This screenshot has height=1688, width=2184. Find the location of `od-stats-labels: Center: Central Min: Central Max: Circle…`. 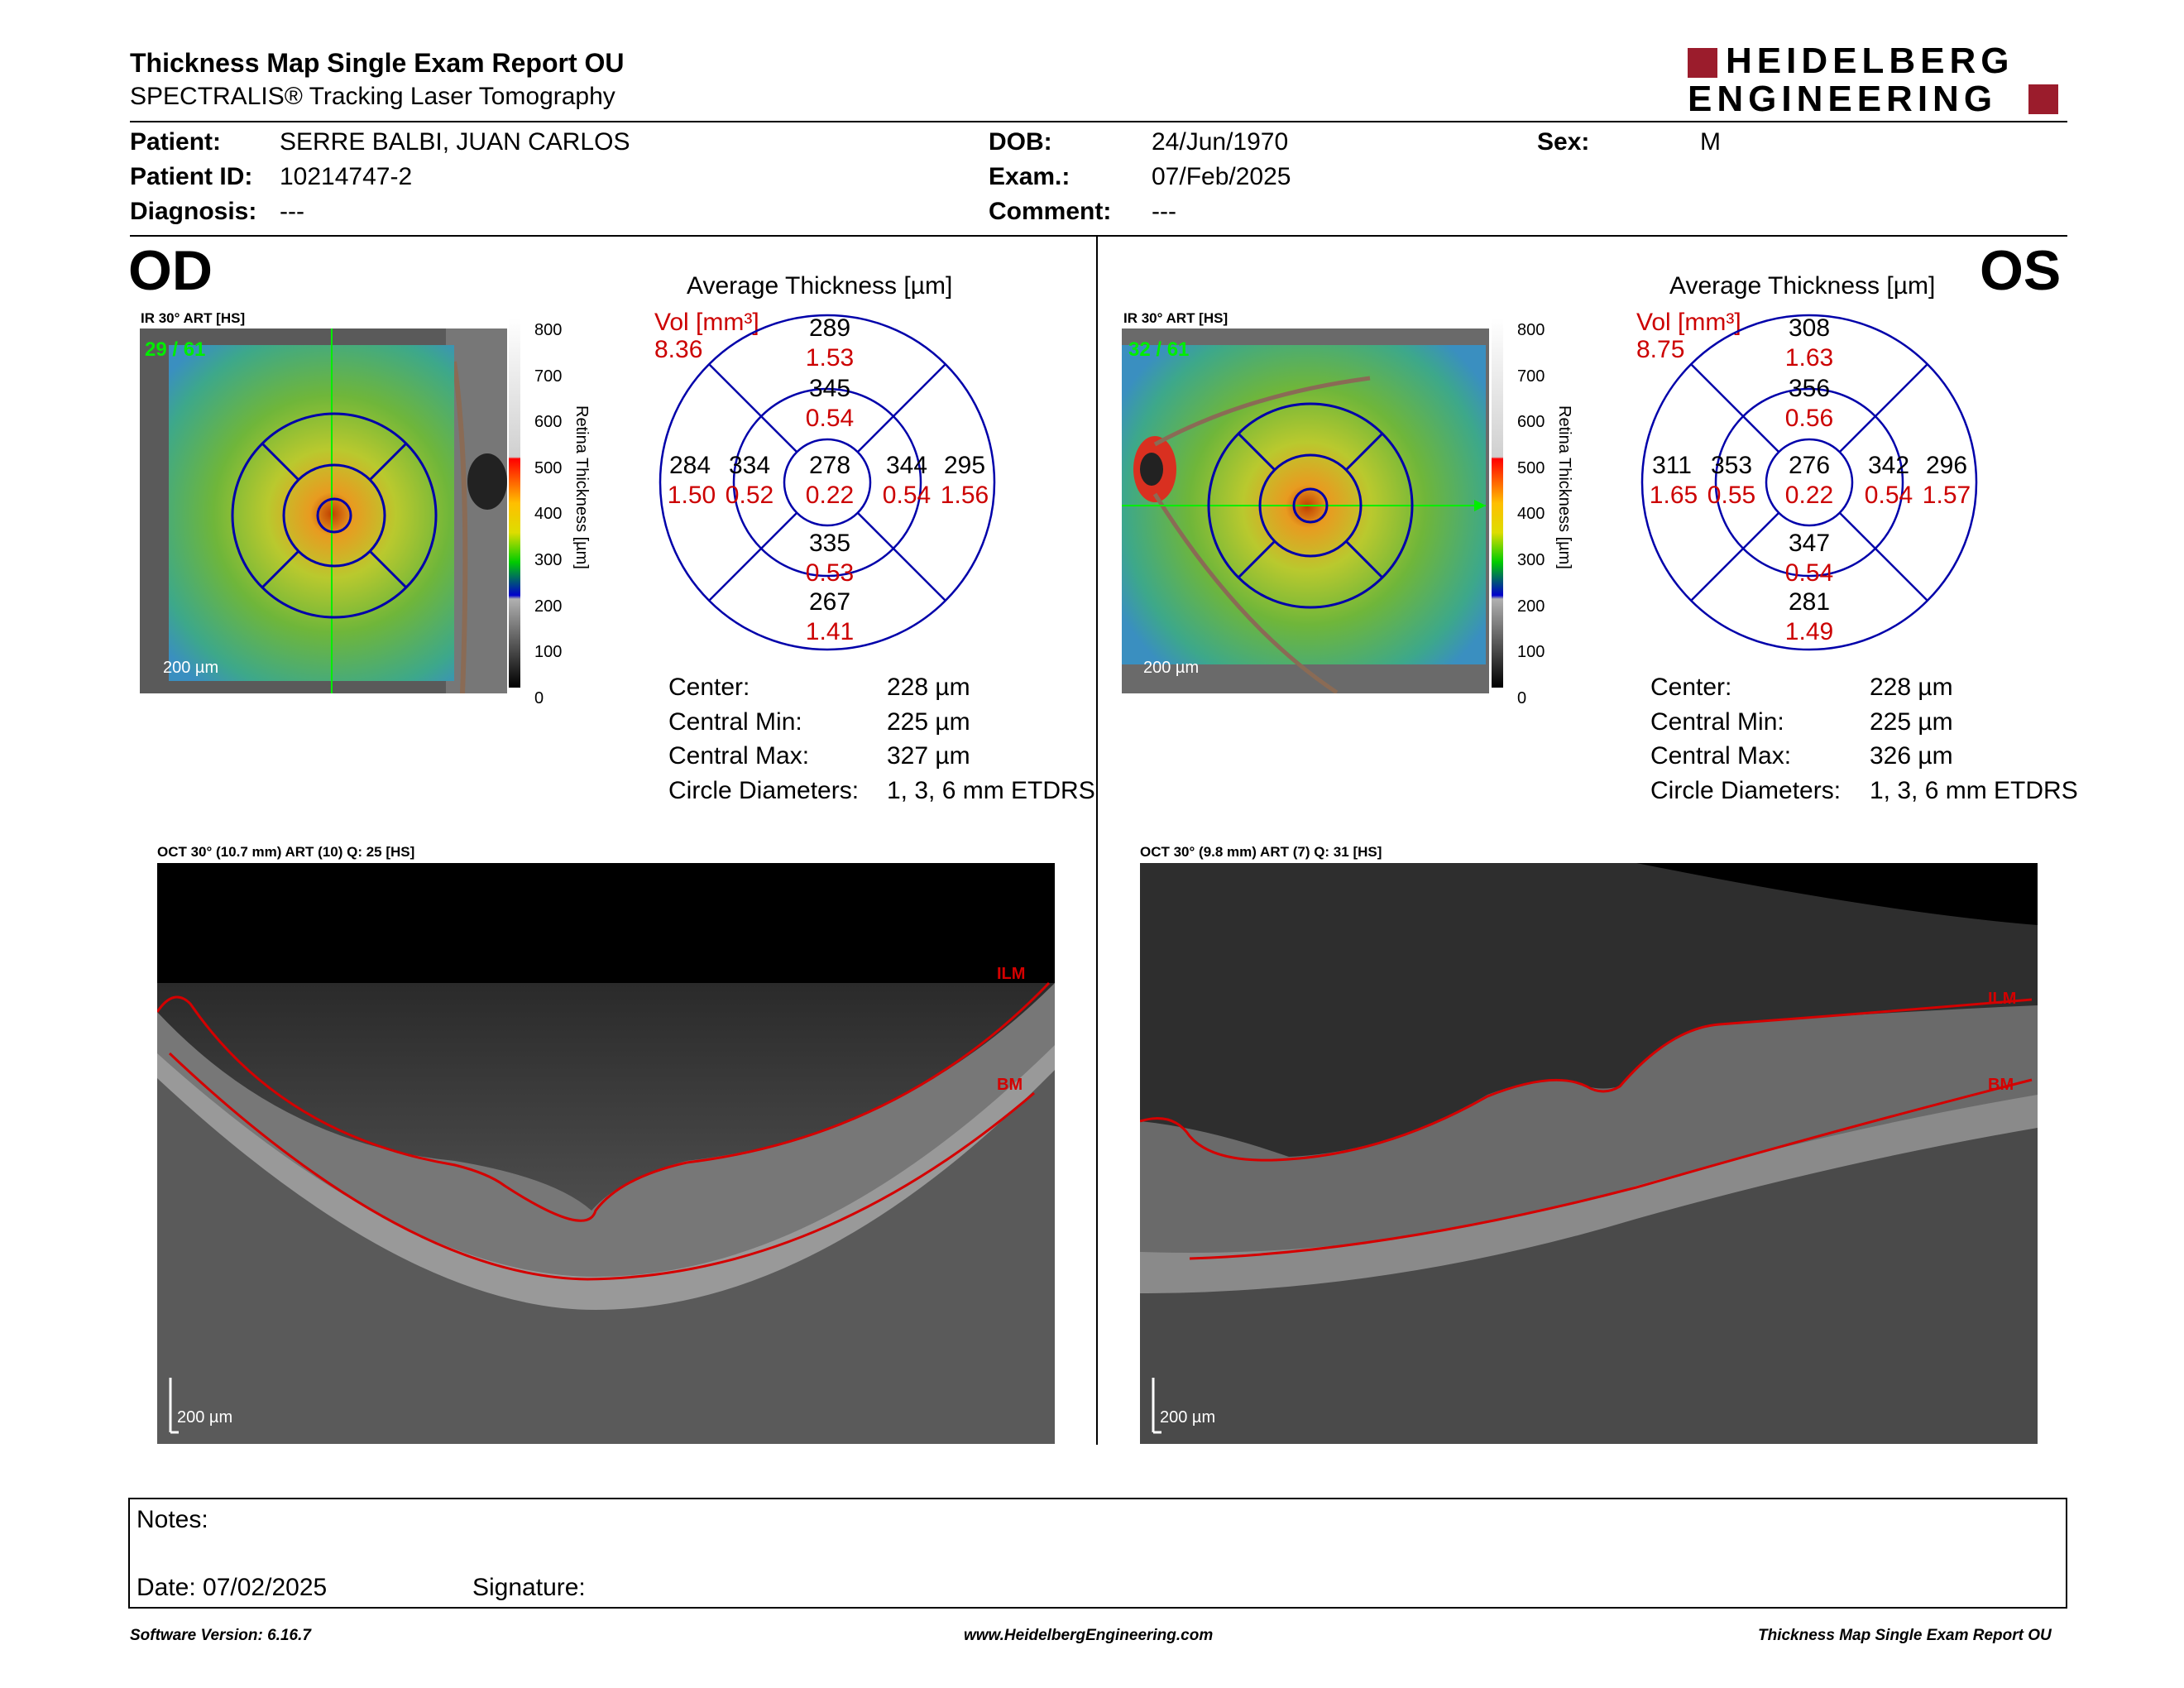

od-stats-labels: Center: Central Min: Central Max: Circle… is located at coordinates (763, 739).